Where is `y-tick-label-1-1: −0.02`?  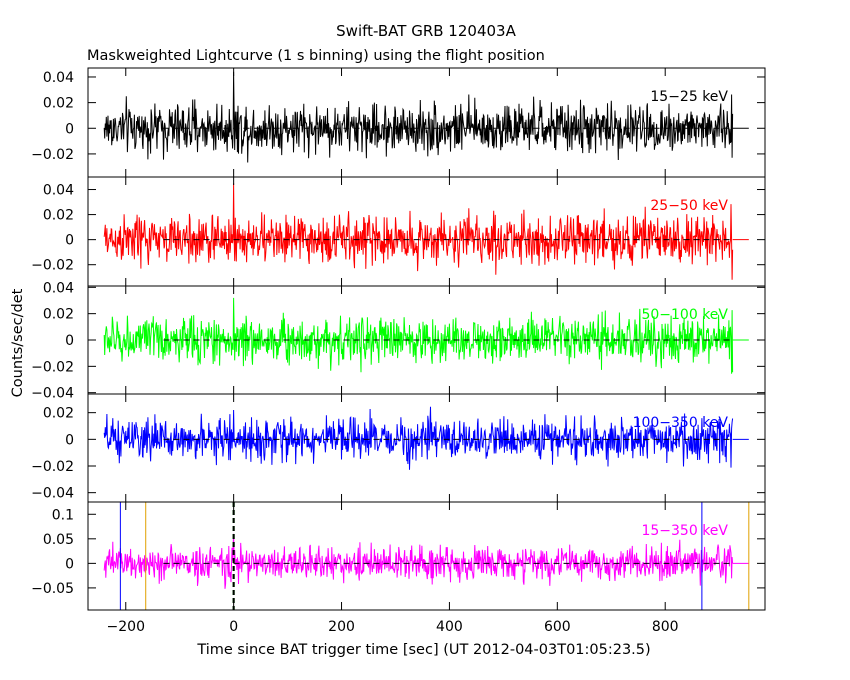 y-tick-label-1-1: −0.02 is located at coordinates (52, 155).